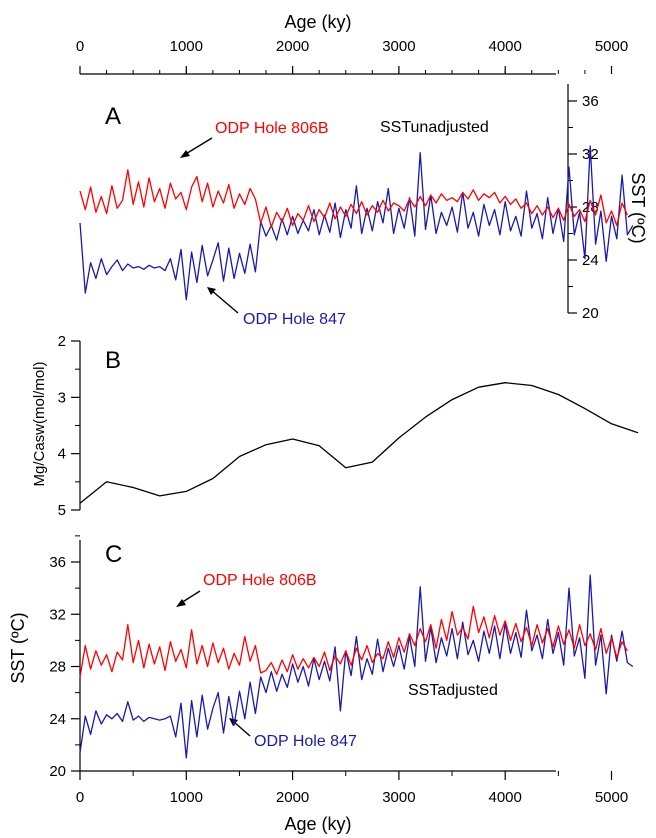 This screenshot has width=656, height=838. What do you see at coordinates (353, 198) in the screenshot?
I see `panel-a-series-odp-806b-line` at bounding box center [353, 198].